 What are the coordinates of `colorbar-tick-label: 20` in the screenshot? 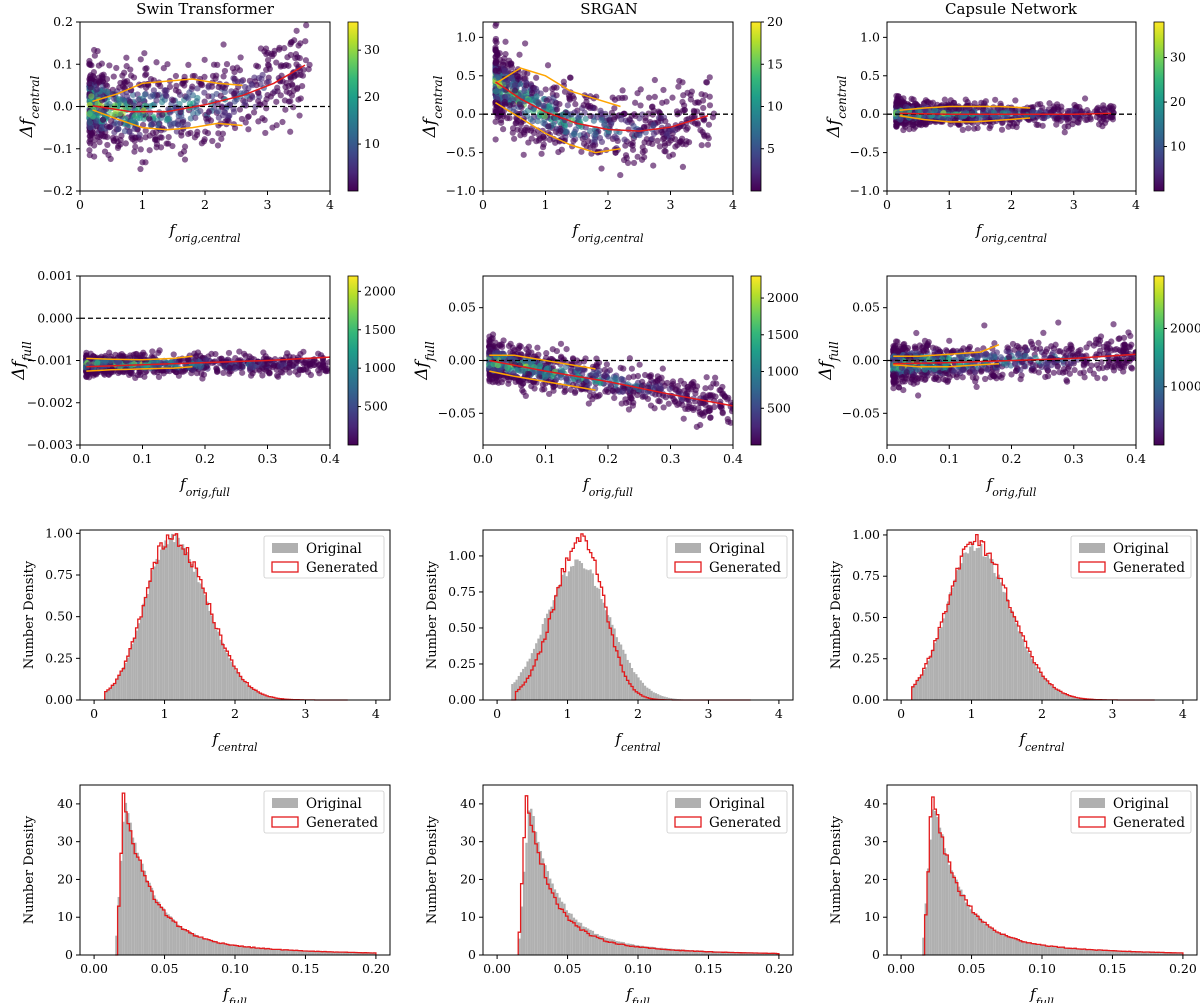 It's located at (372, 96).